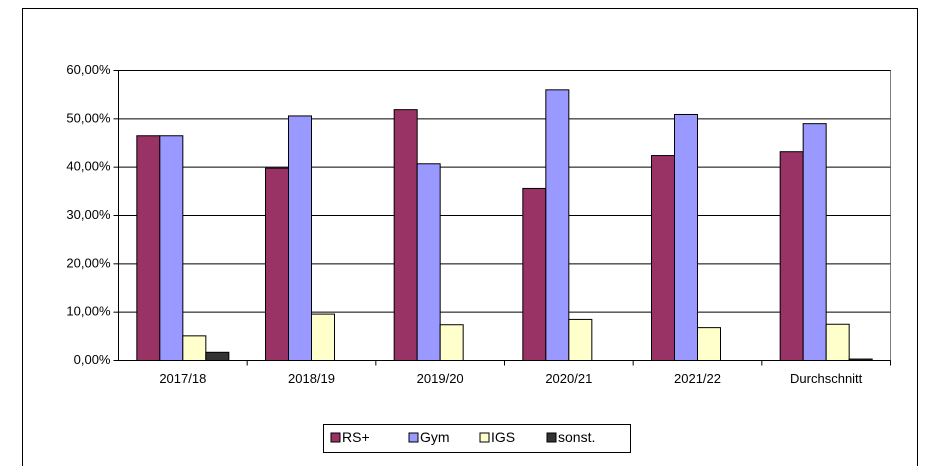  Describe the element at coordinates (477, 438) in the screenshot. I see `legend-box` at that location.